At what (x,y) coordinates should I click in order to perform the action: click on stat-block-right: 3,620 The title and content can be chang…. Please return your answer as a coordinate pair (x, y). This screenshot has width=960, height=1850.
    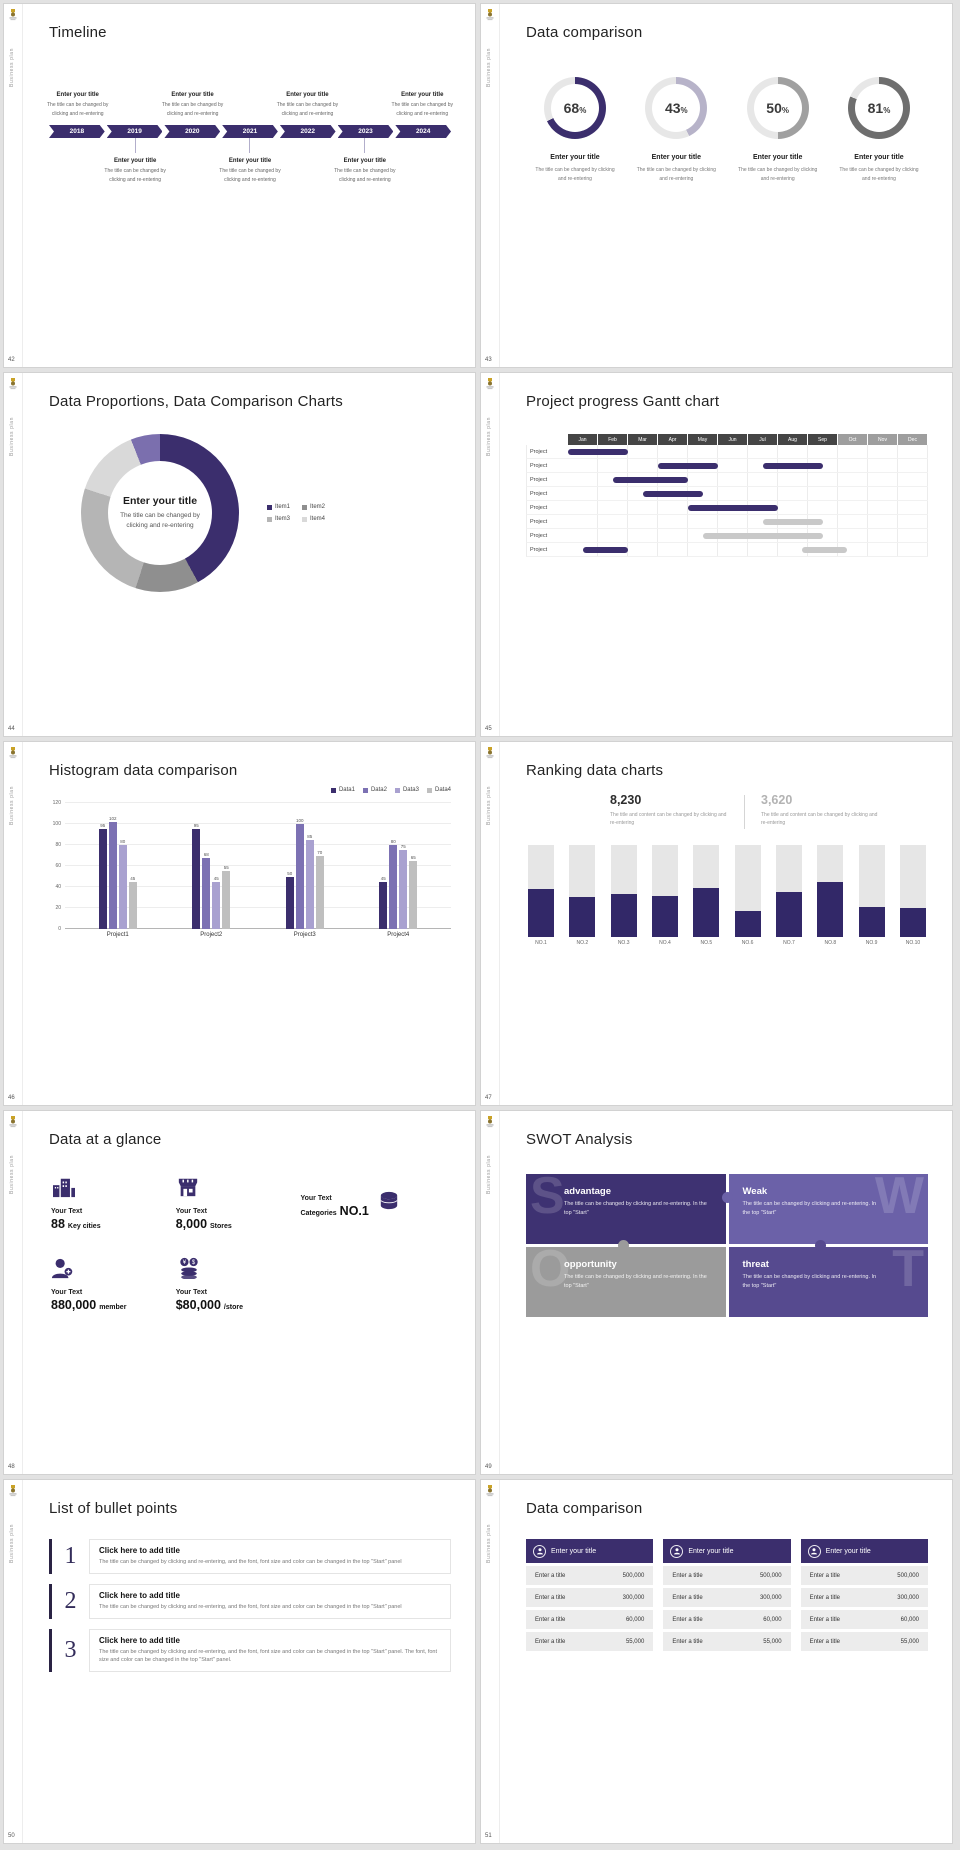
    Looking at the image, I should click on (820, 810).